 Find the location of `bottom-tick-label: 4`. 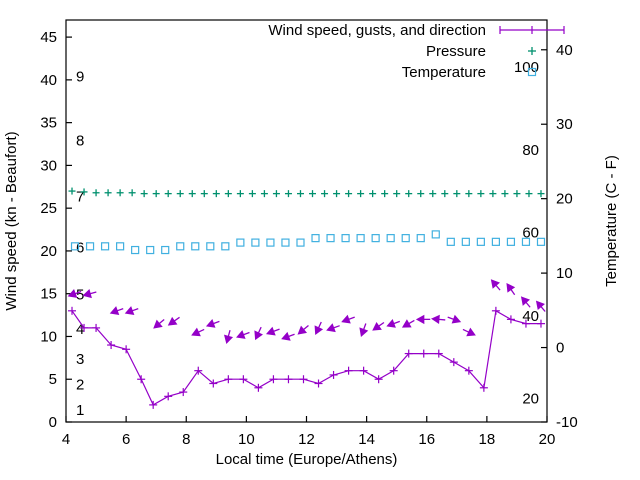

bottom-tick-label: 4 is located at coordinates (66, 439).